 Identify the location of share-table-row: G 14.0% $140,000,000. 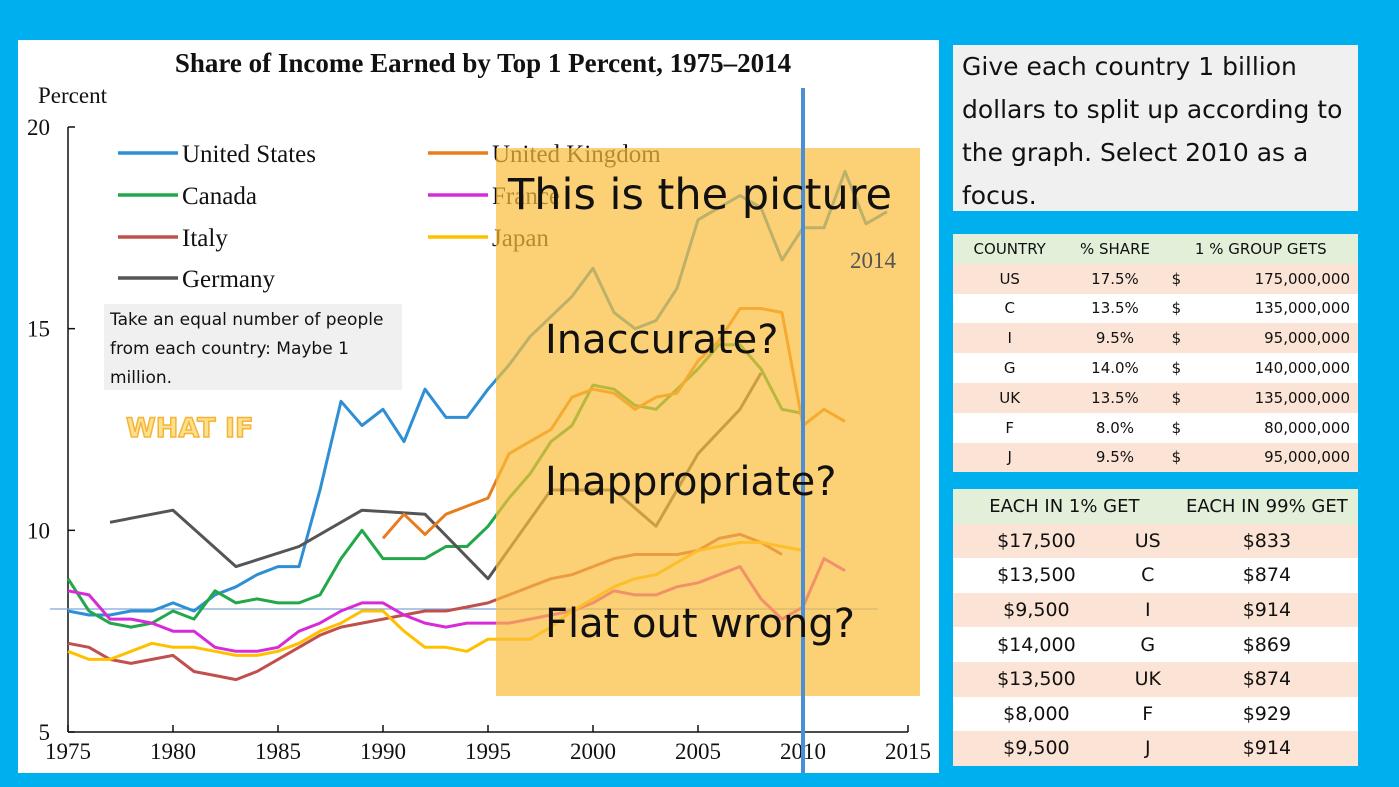
(1155, 368).